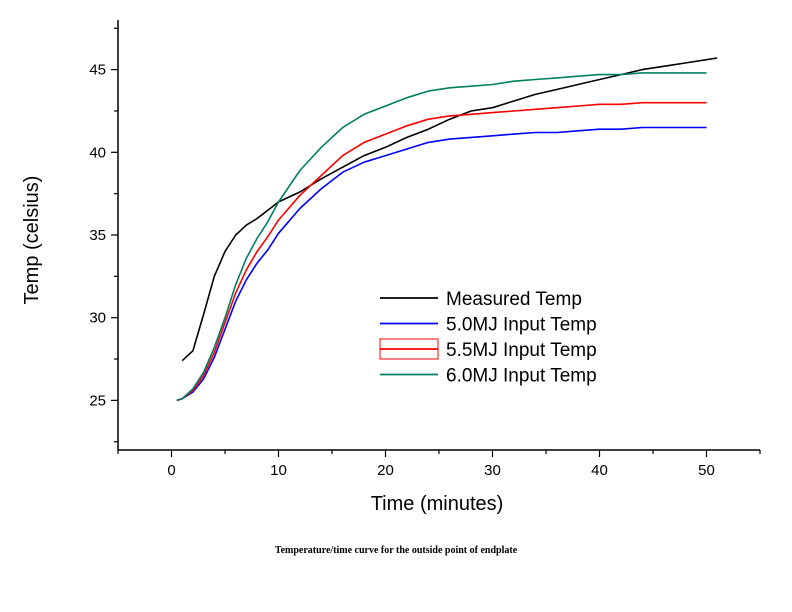  Describe the element at coordinates (97, 152) in the screenshot. I see `y-tick-label: 40` at that location.